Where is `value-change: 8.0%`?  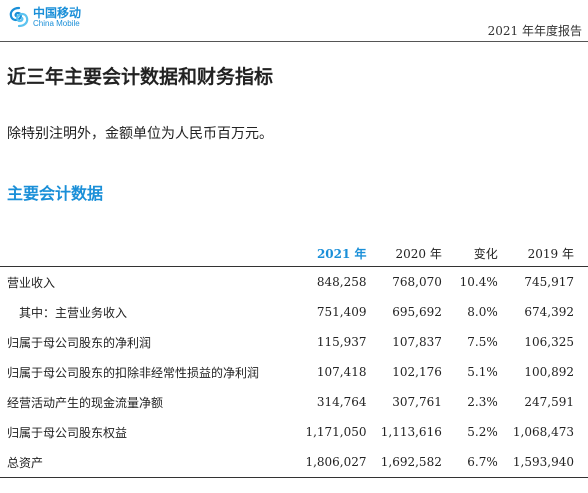 value-change: 8.0% is located at coordinates (482, 312).